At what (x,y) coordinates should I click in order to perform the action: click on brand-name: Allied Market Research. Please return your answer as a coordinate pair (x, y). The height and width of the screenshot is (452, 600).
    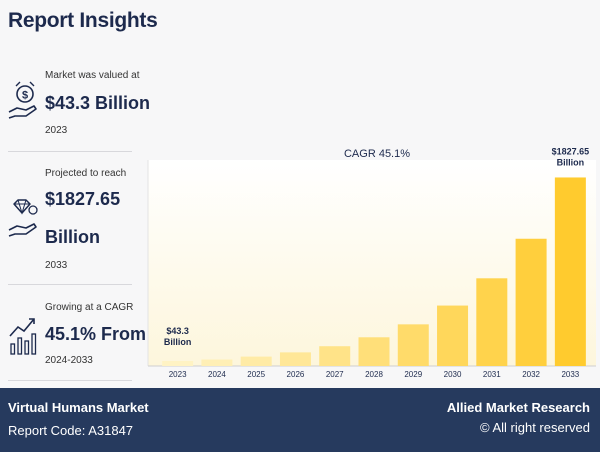
    Looking at the image, I should click on (518, 407).